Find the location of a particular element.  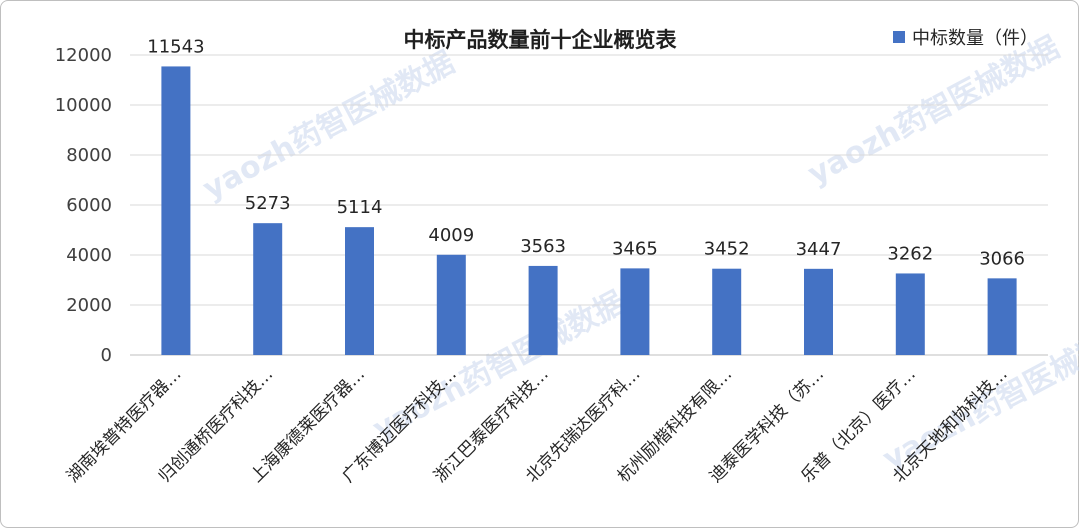

data-label: 3465 is located at coordinates (635, 248).